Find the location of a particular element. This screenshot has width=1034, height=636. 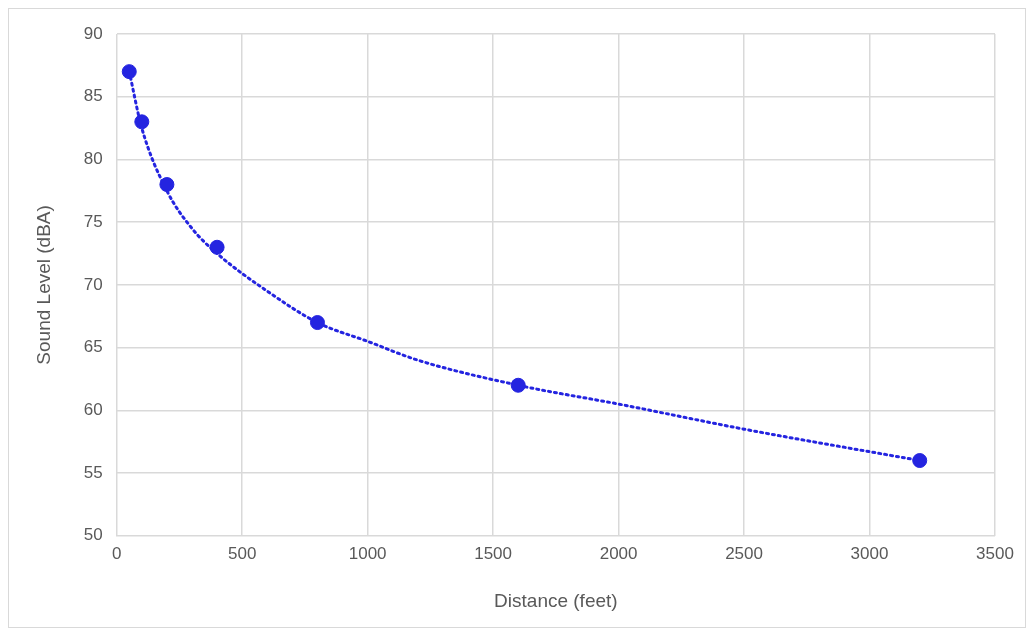

x-tick-label: 2000 is located at coordinates (618, 553).